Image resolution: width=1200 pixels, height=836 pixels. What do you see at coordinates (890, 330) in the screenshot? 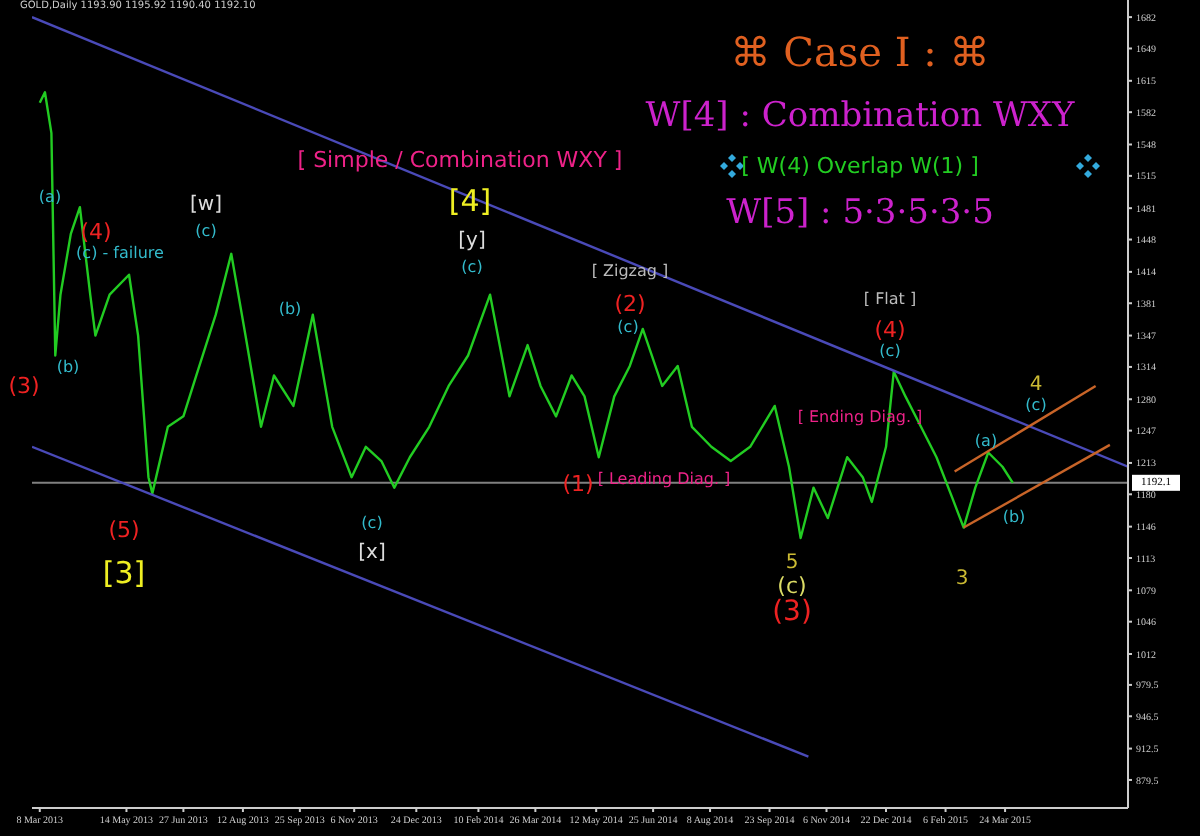
I see `annotation: (4)` at bounding box center [890, 330].